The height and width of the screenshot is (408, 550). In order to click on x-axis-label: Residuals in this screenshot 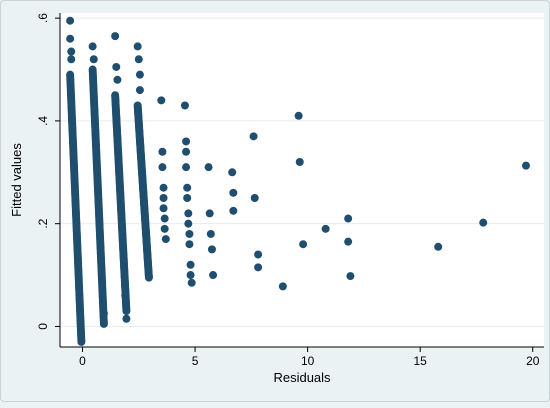, I will do `click(302, 377)`.